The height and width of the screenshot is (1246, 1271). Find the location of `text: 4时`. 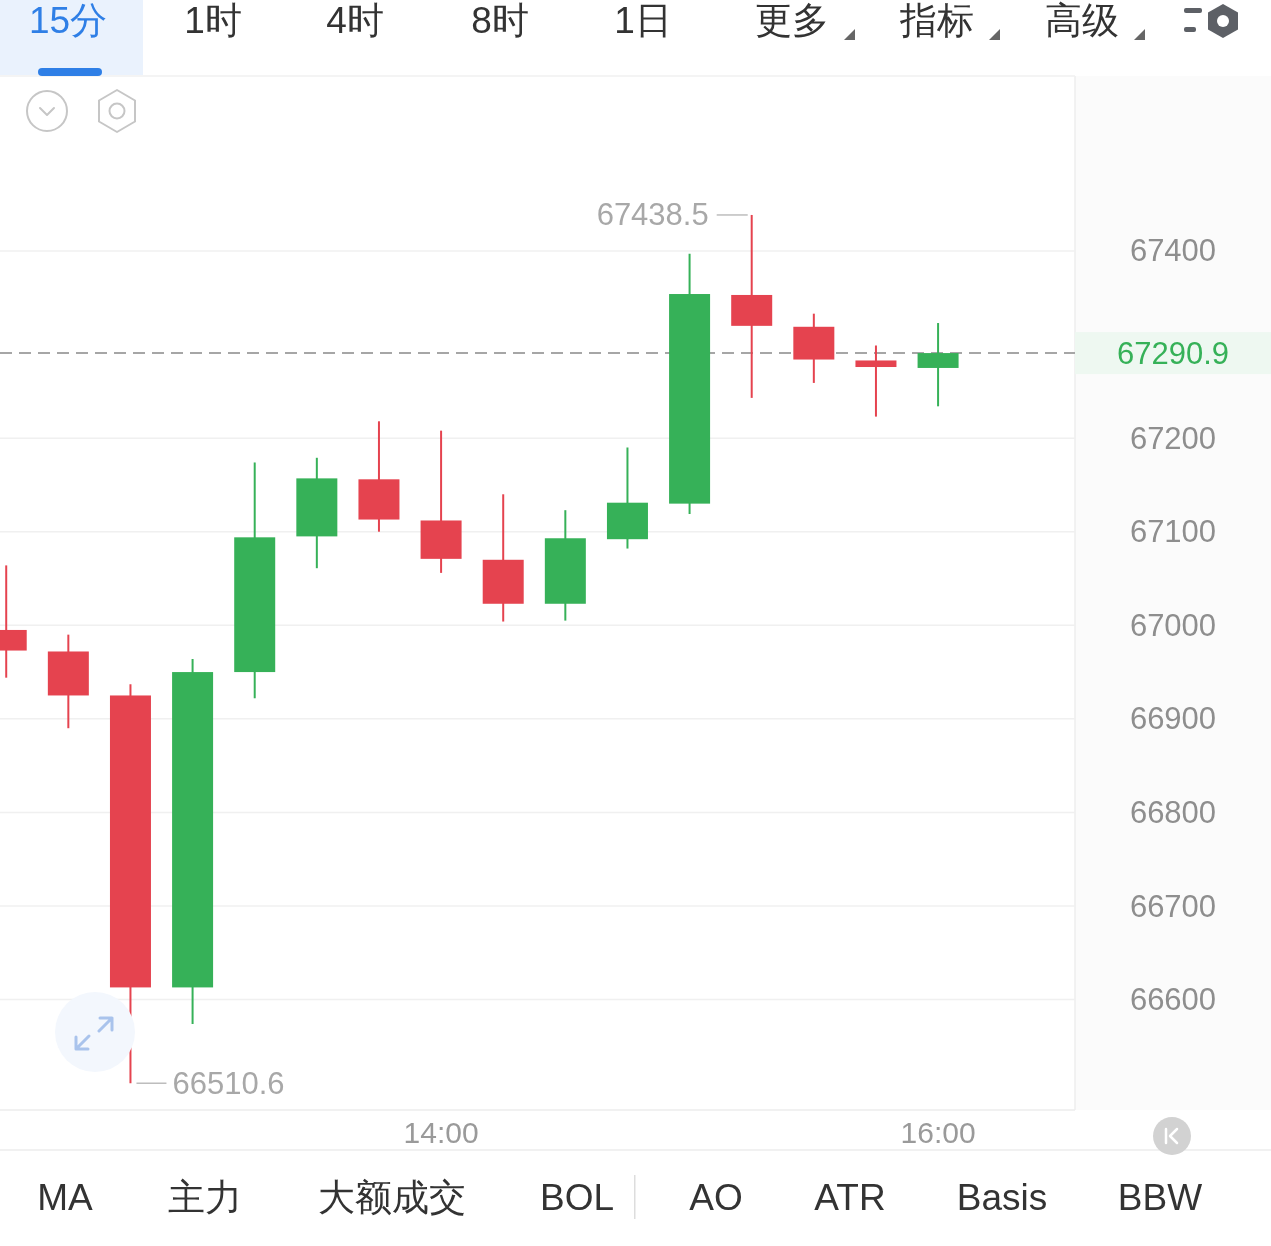

text: 4时 is located at coordinates (355, 20).